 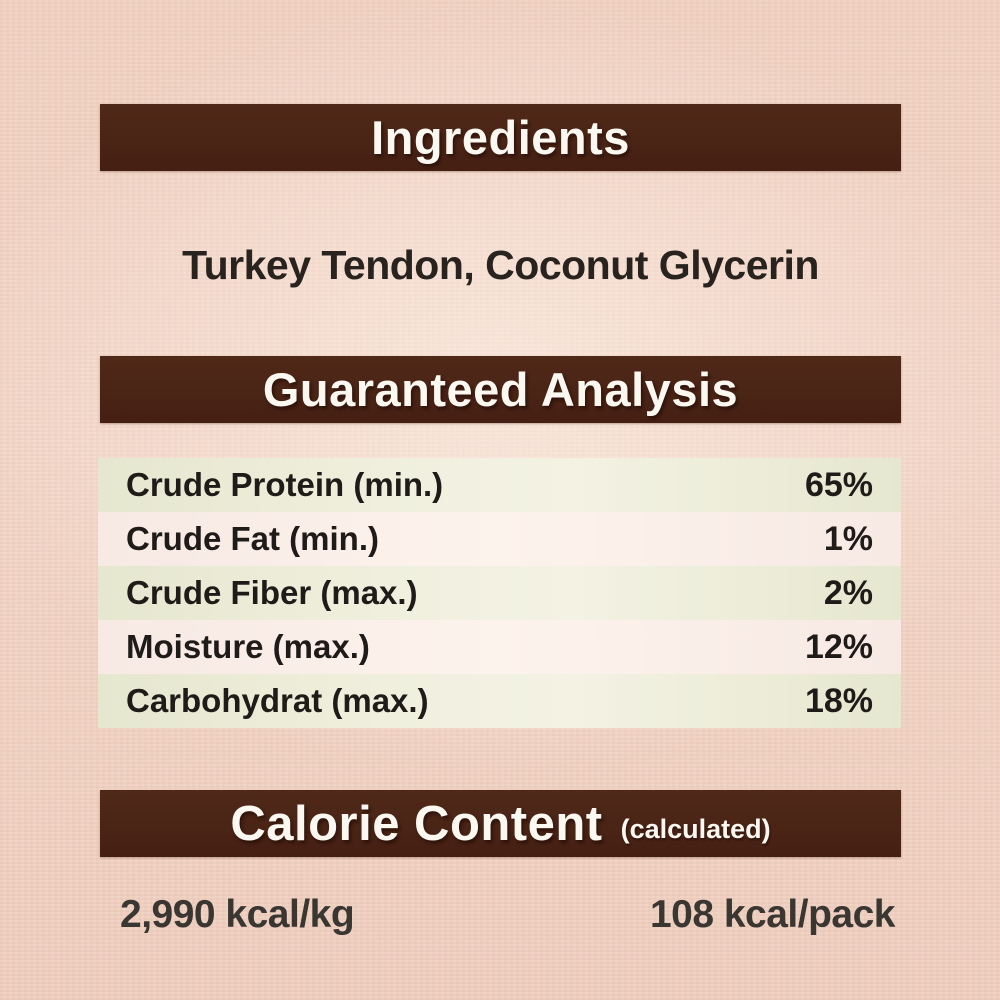 What do you see at coordinates (272, 592) in the screenshot?
I see `row-label: Crude Fiber (max.)` at bounding box center [272, 592].